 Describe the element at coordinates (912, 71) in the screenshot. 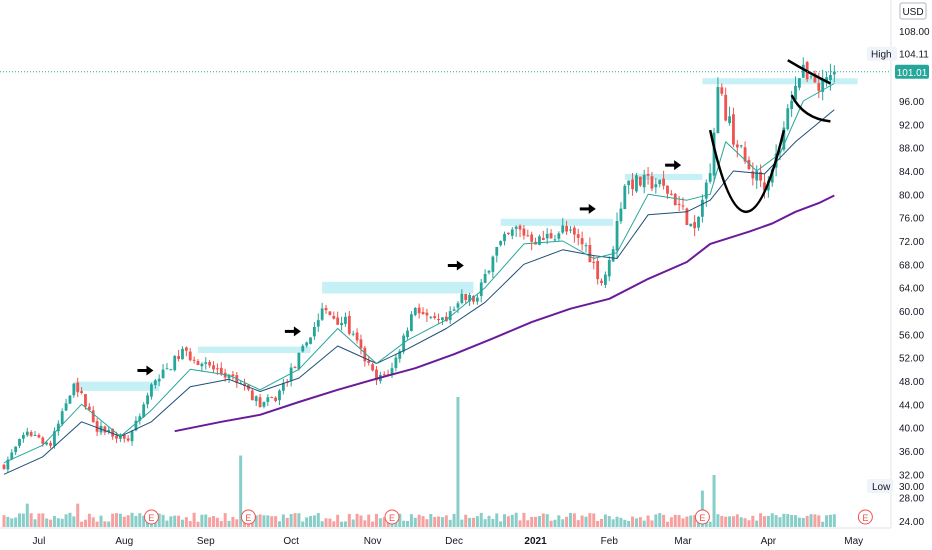

I see `last-price-tag: 101.01` at that location.